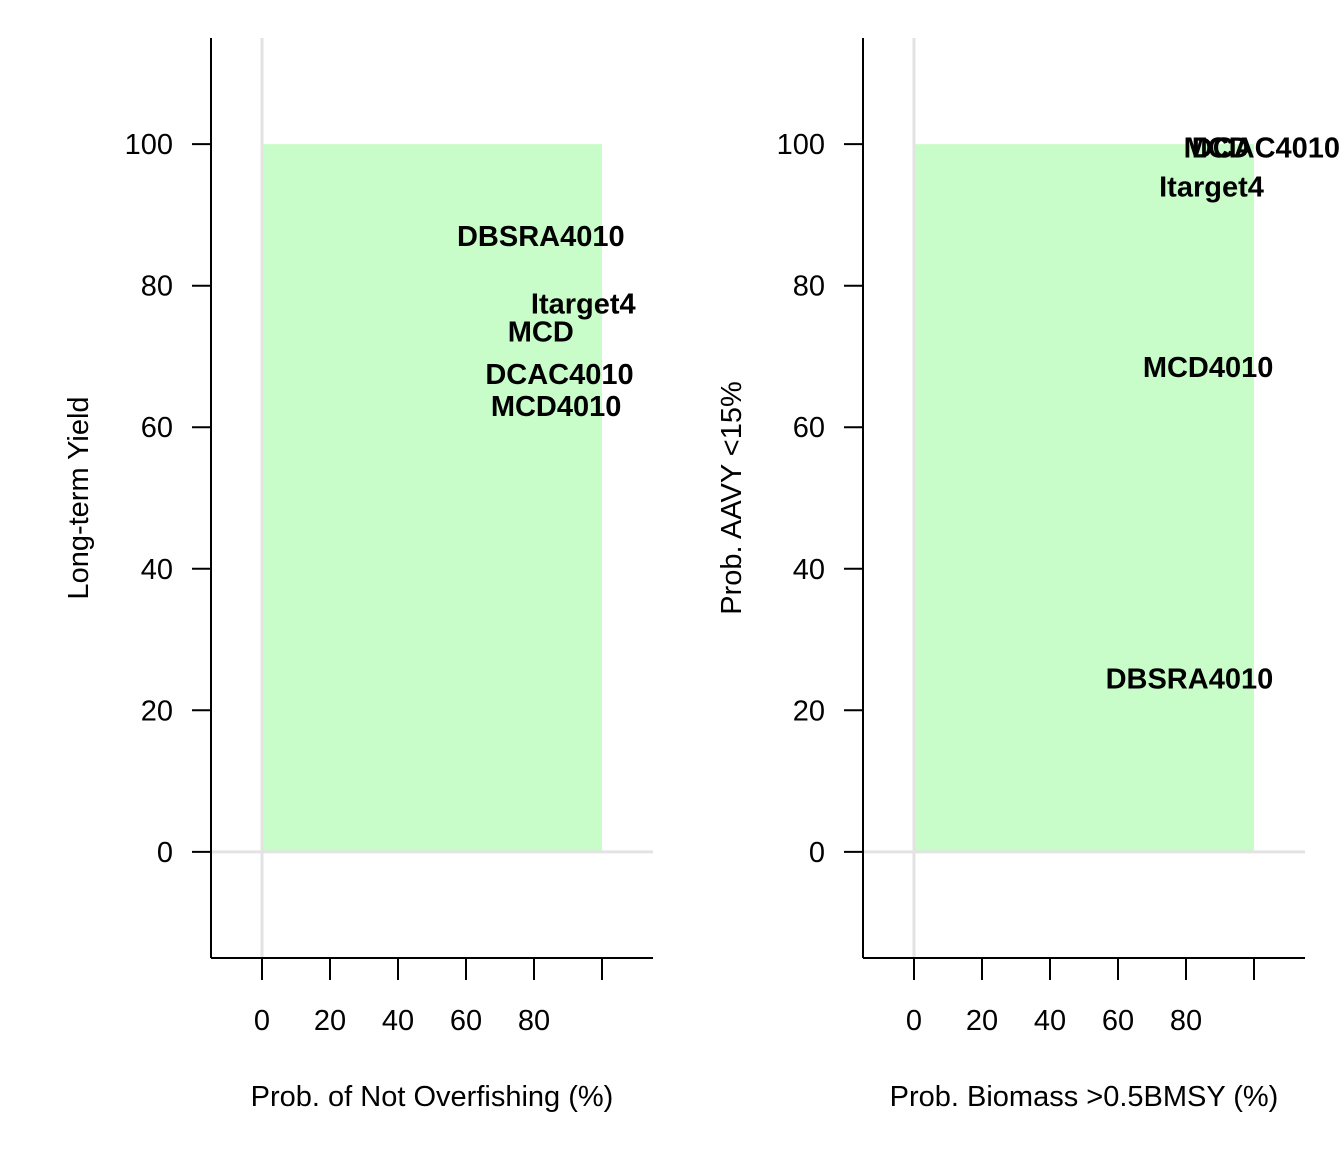 The width and height of the screenshot is (1344, 1152). Describe the element at coordinates (432, 1097) in the screenshot. I see `x-axis-title: Prob. of Not Overfishing (%)` at that location.